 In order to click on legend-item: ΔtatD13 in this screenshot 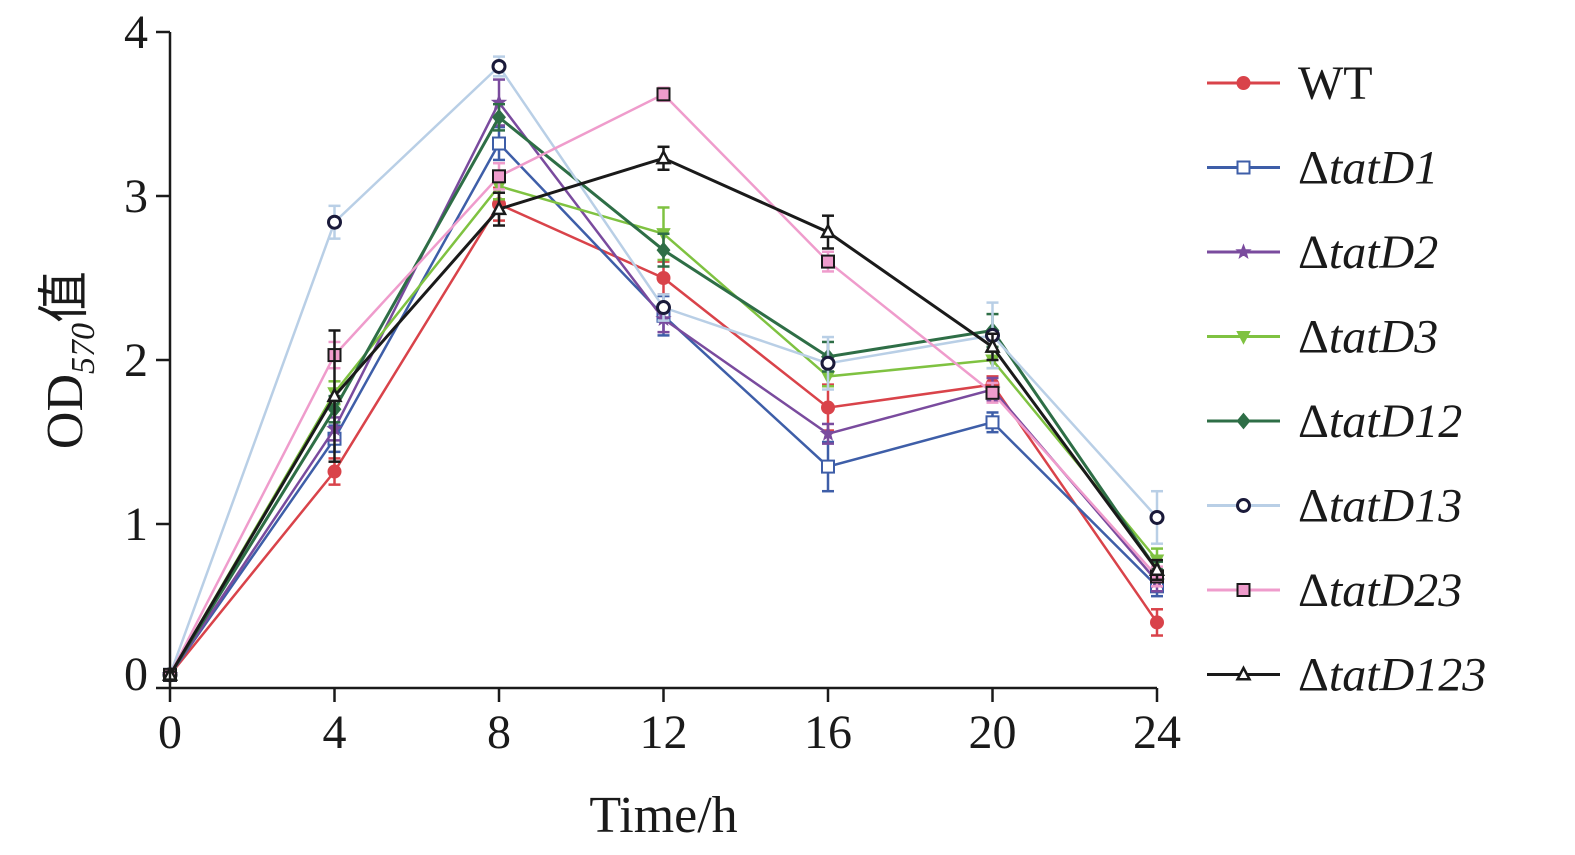, I will do `click(1334, 506)`.